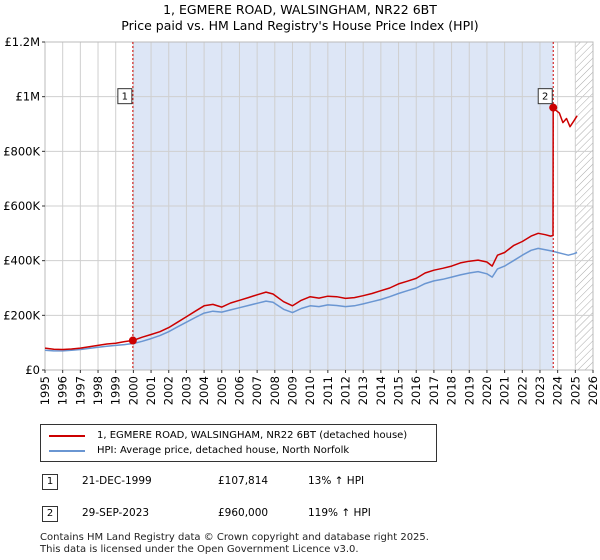 This screenshot has width=600, height=560. Describe the element at coordinates (452, 390) in the screenshot. I see `x-tick-label: 2018` at that location.